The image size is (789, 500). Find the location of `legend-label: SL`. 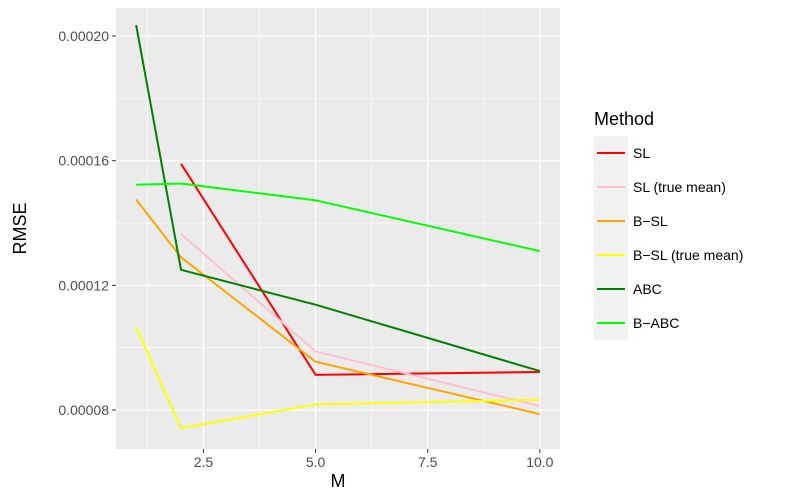

legend-label: SL is located at coordinates (641, 153).